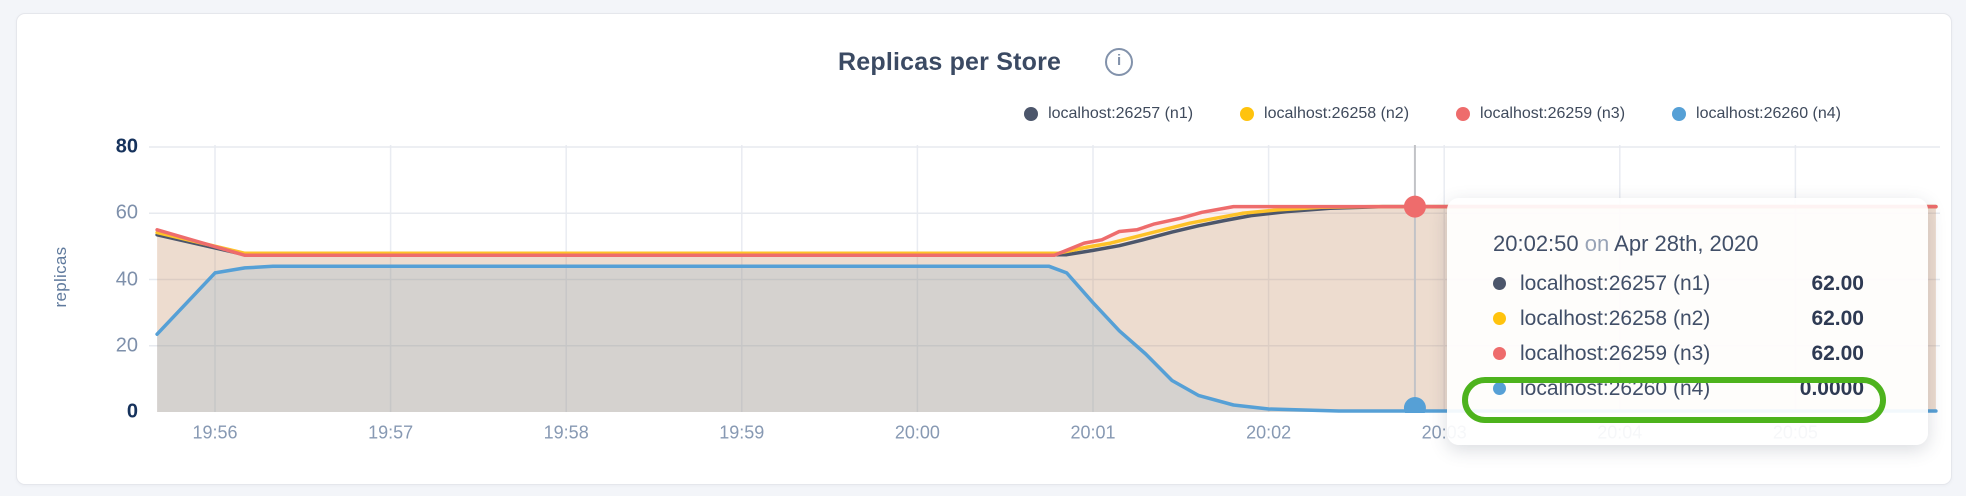 This screenshot has height=496, width=1966. Describe the element at coordinates (1269, 432) in the screenshot. I see `x-tick-label: 20:02` at that location.